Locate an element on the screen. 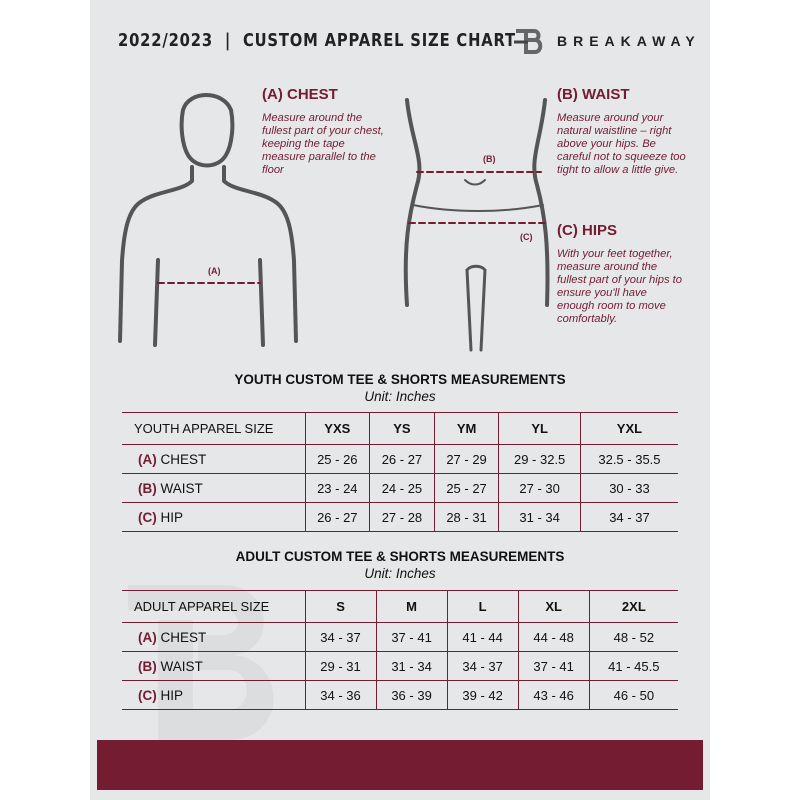 The width and height of the screenshot is (800, 800). cell: 36 - 39 is located at coordinates (412, 695).